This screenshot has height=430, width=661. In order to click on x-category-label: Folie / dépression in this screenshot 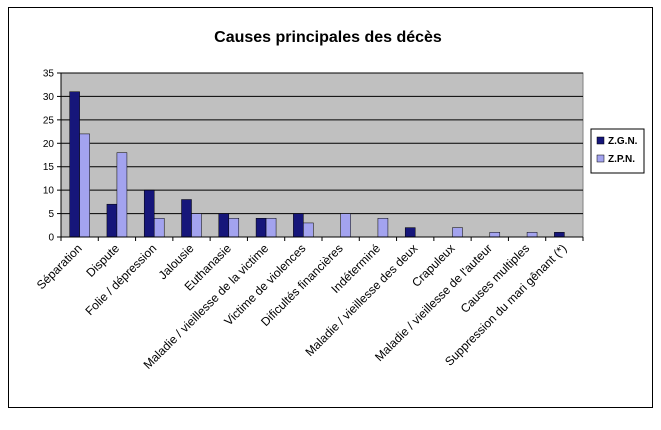, I will do `click(120, 279)`.